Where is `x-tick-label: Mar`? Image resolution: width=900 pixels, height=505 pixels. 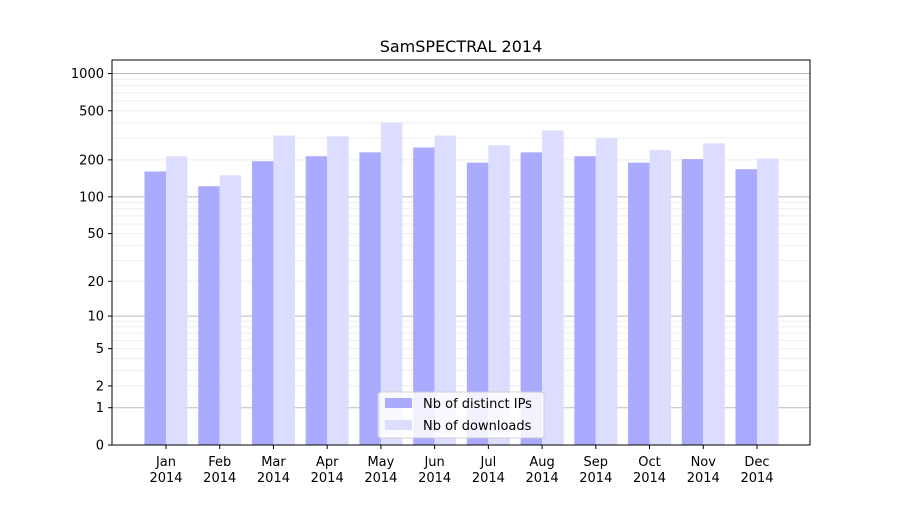
x-tick-label: Mar is located at coordinates (273, 462).